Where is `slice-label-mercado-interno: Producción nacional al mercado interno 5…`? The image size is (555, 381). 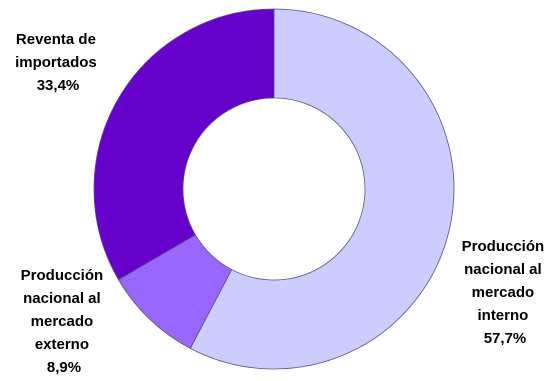
slice-label-mercado-interno: Producción nacional al mercado interno 5… is located at coordinates (505, 292).